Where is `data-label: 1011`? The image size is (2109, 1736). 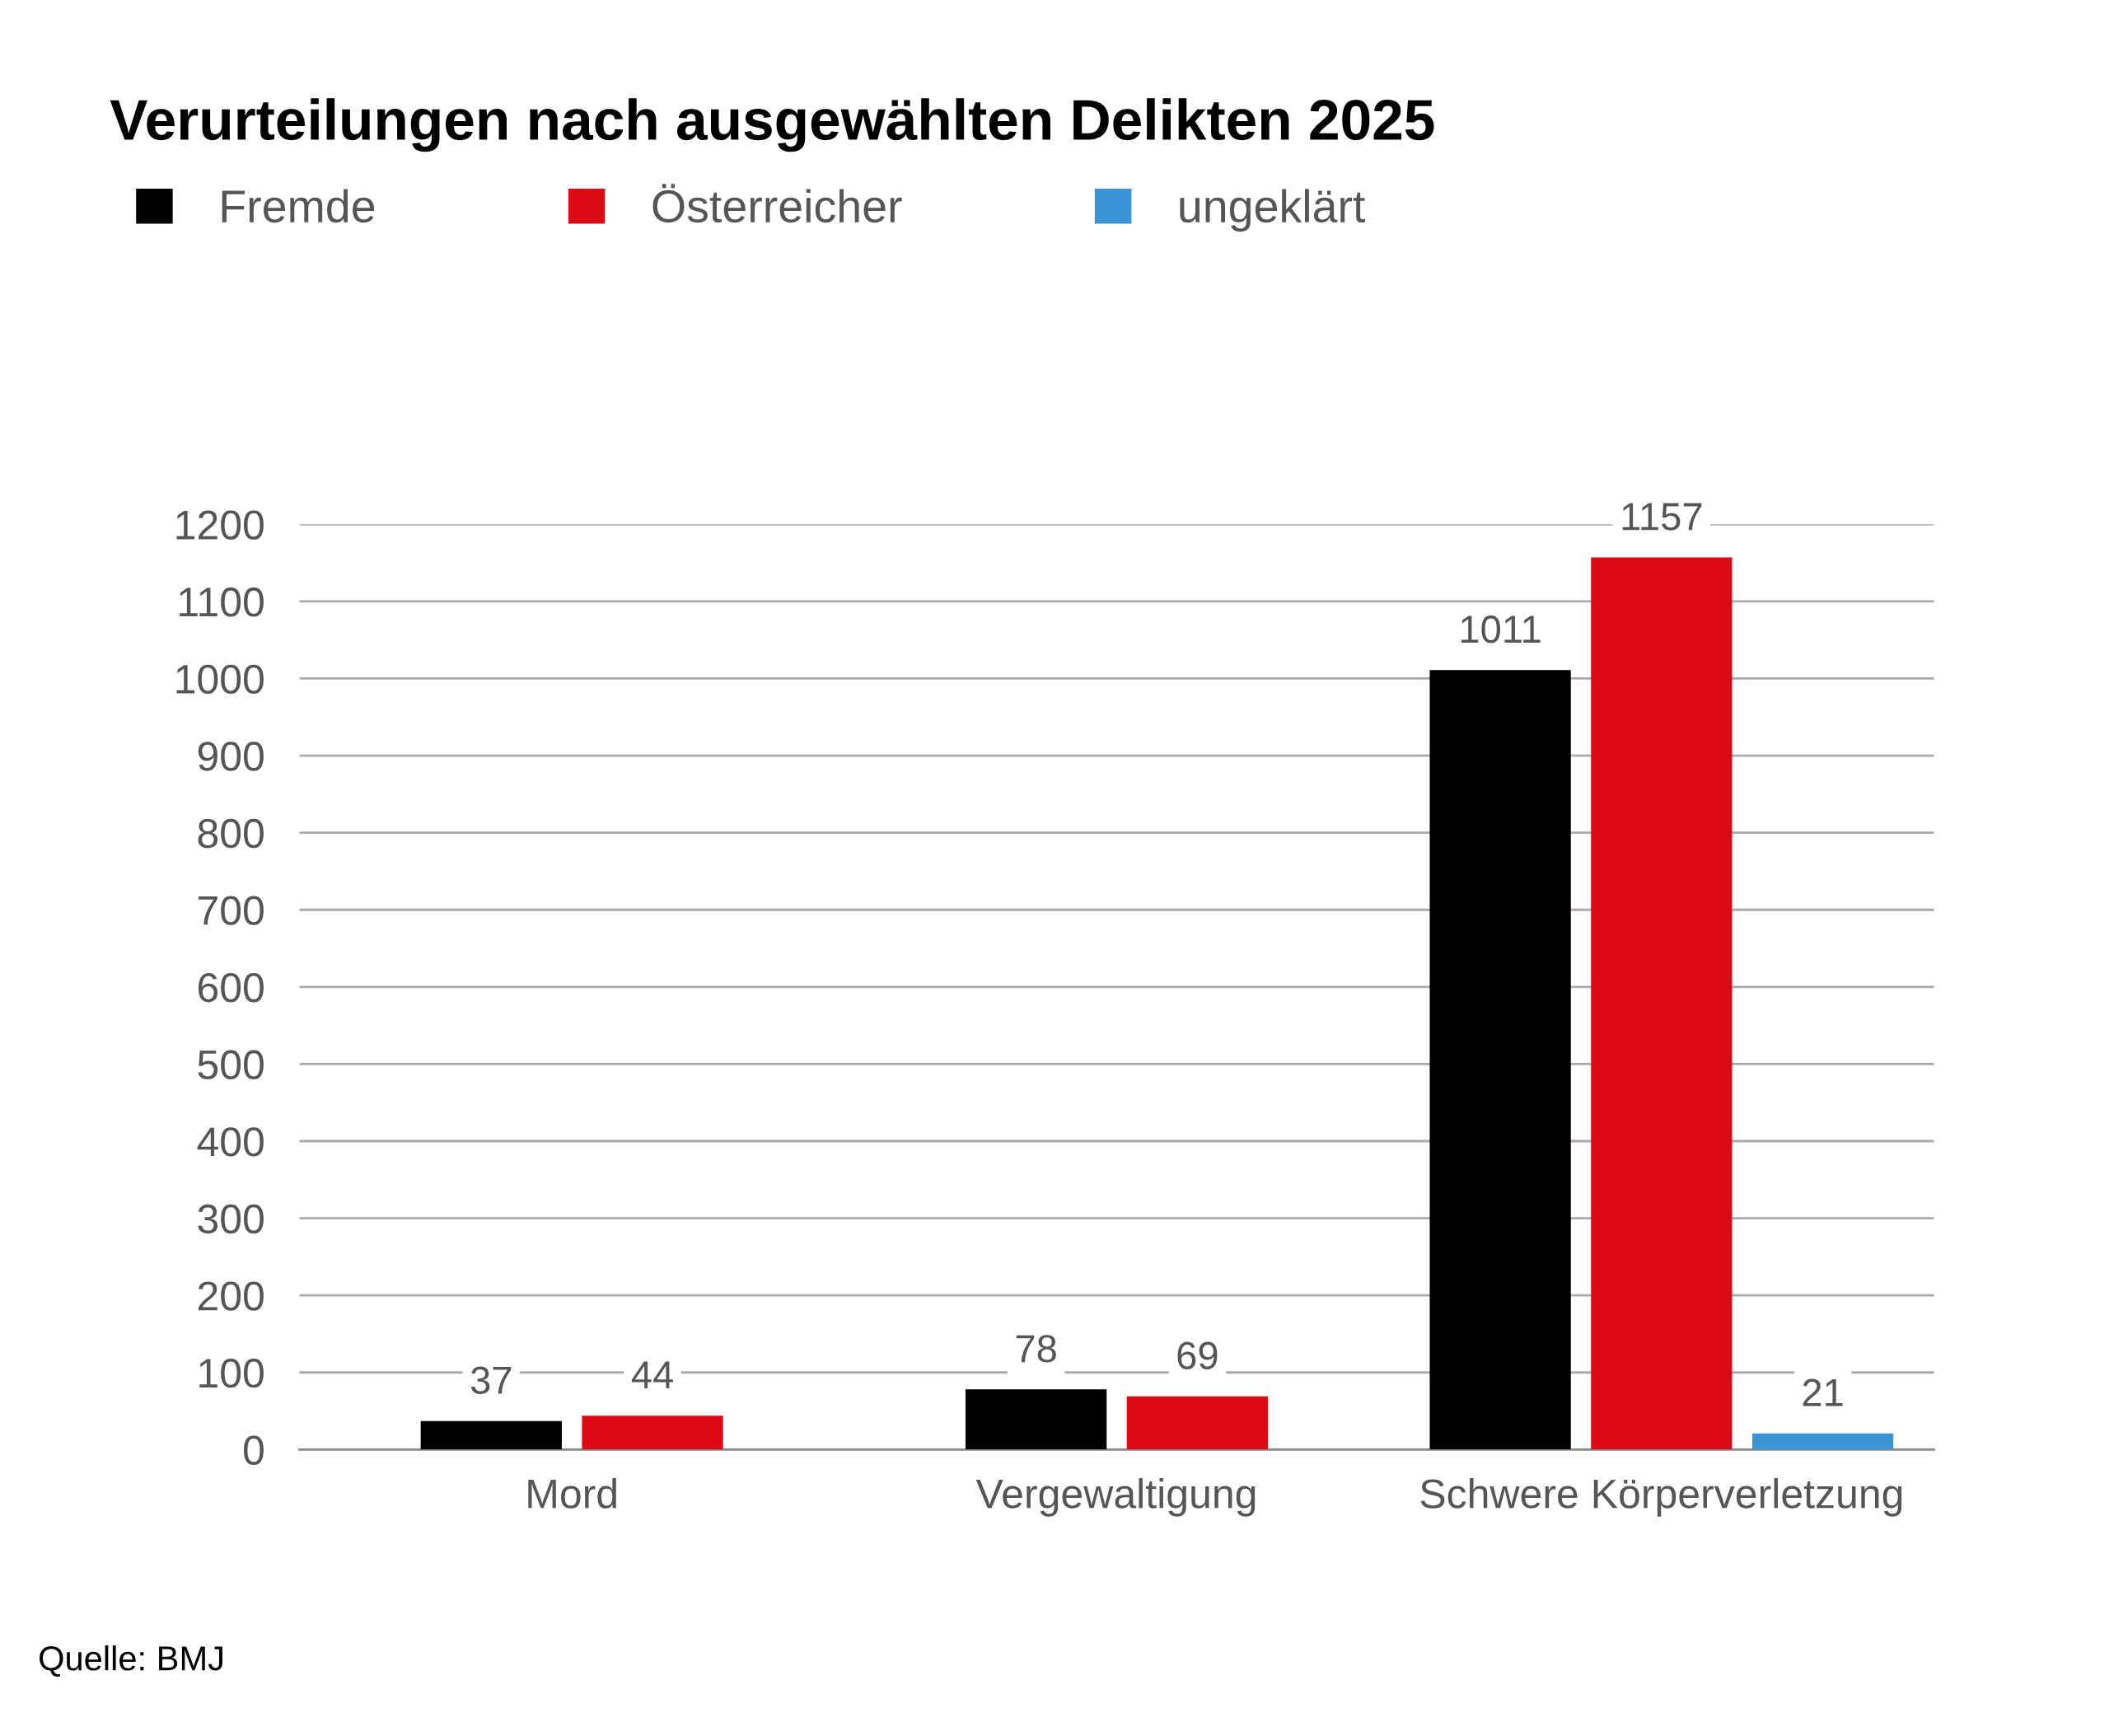
data-label: 1011 is located at coordinates (1501, 629).